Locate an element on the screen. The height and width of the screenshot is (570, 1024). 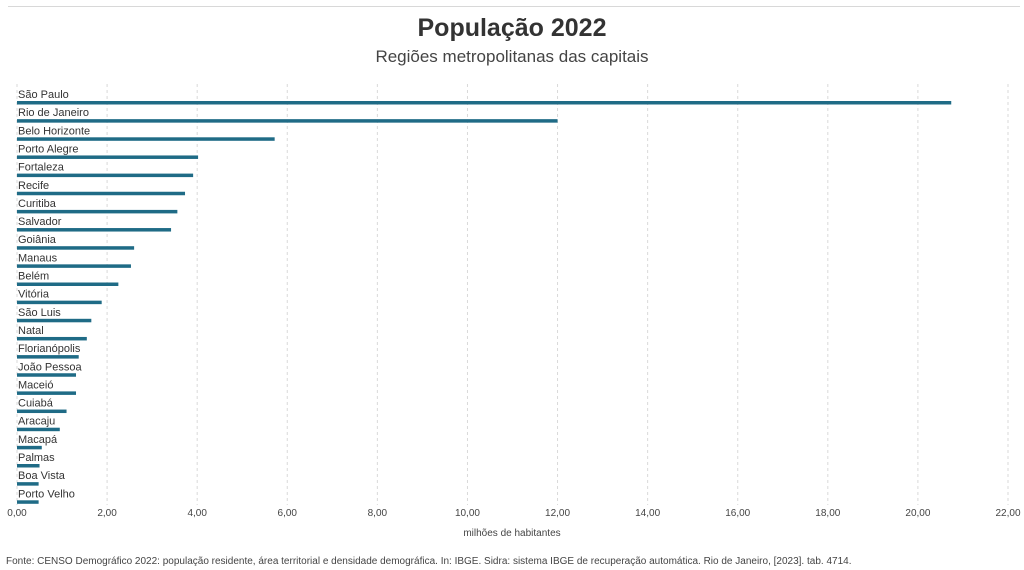
x-tick-label: 14,00 is located at coordinates (647, 513).